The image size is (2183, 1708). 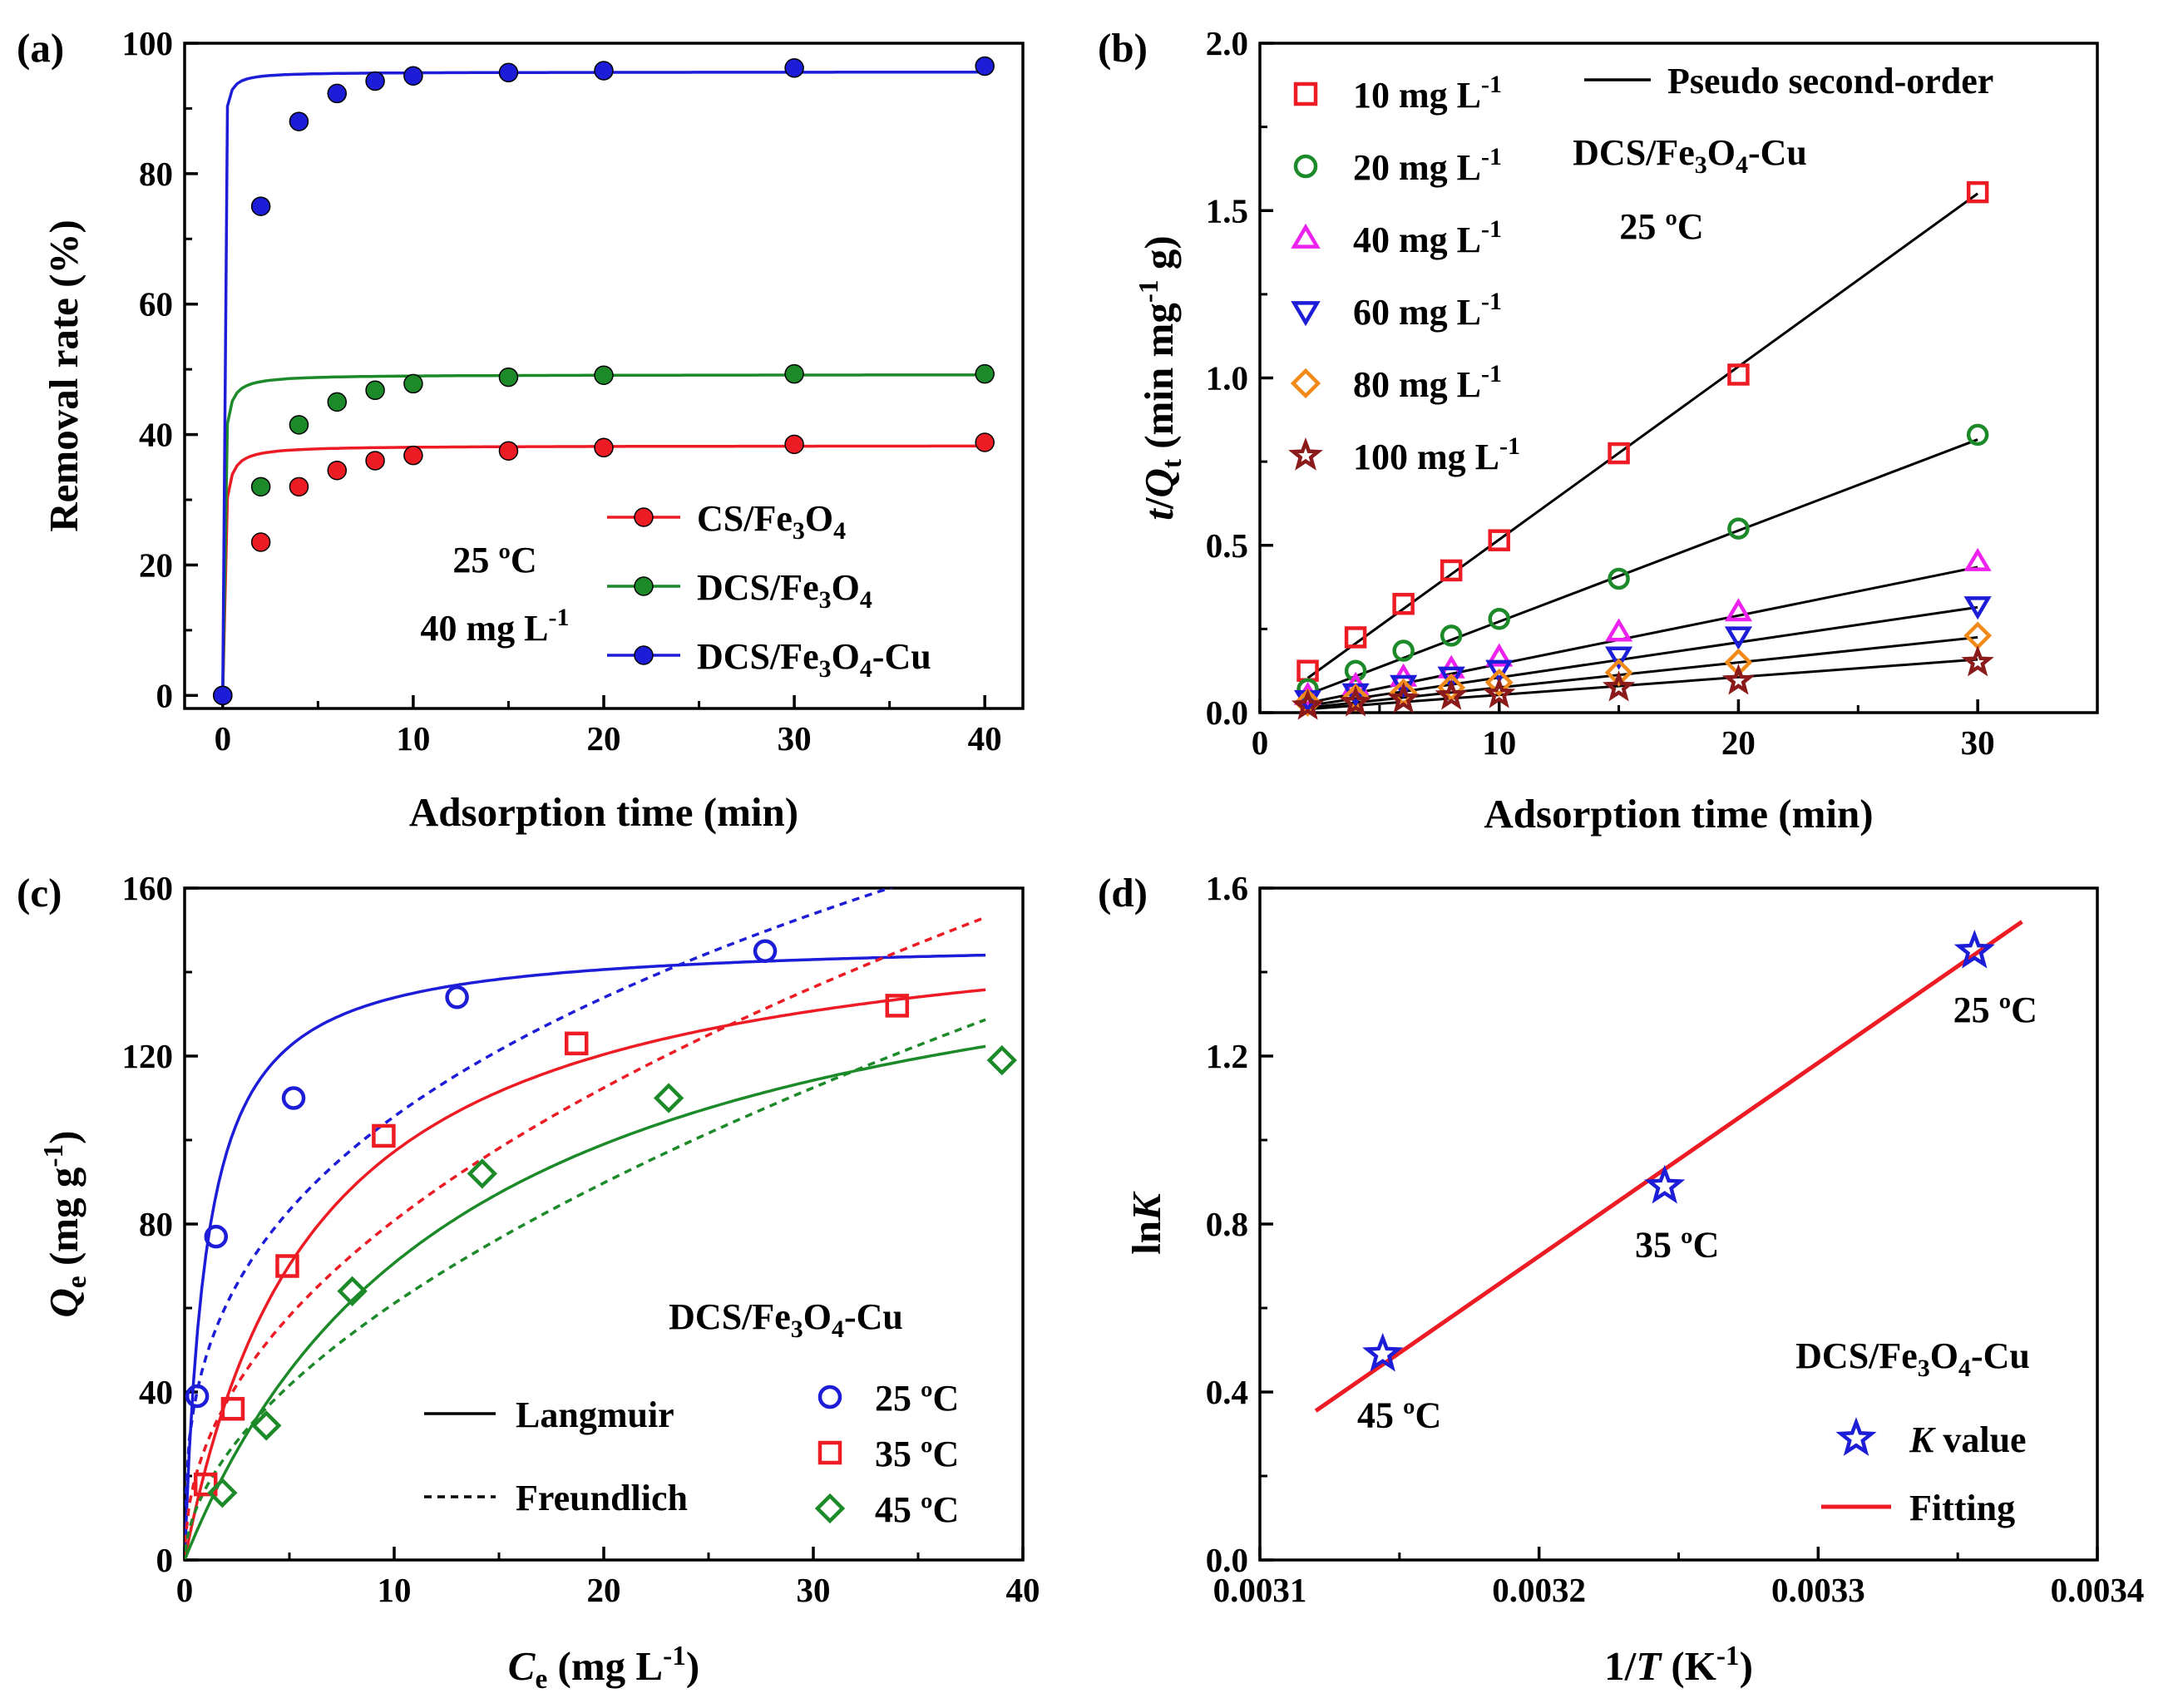 I want to click on legend-fit-label: Fitting, so click(x=1962, y=1508).